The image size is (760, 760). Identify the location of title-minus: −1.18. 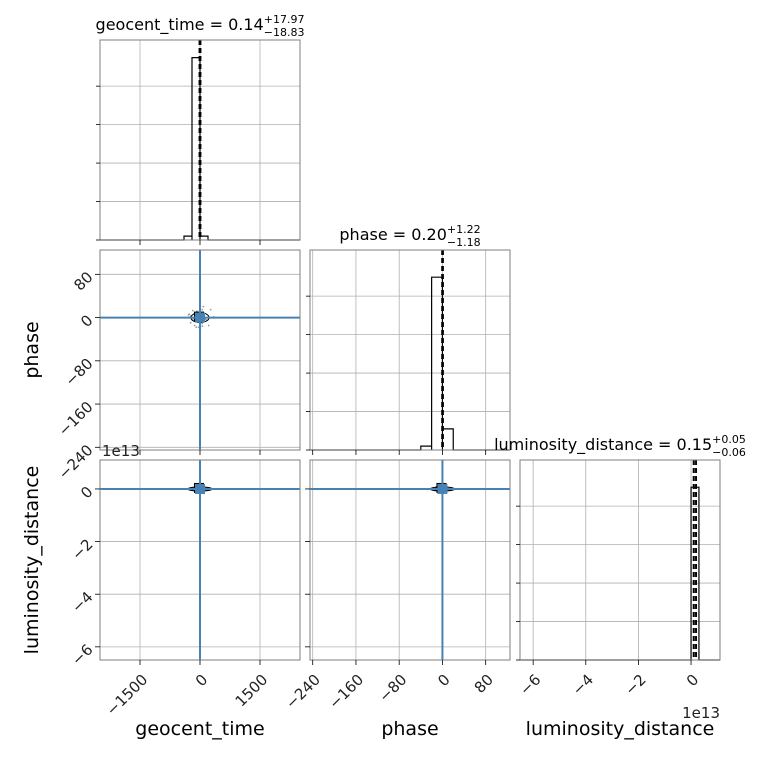
(464, 242).